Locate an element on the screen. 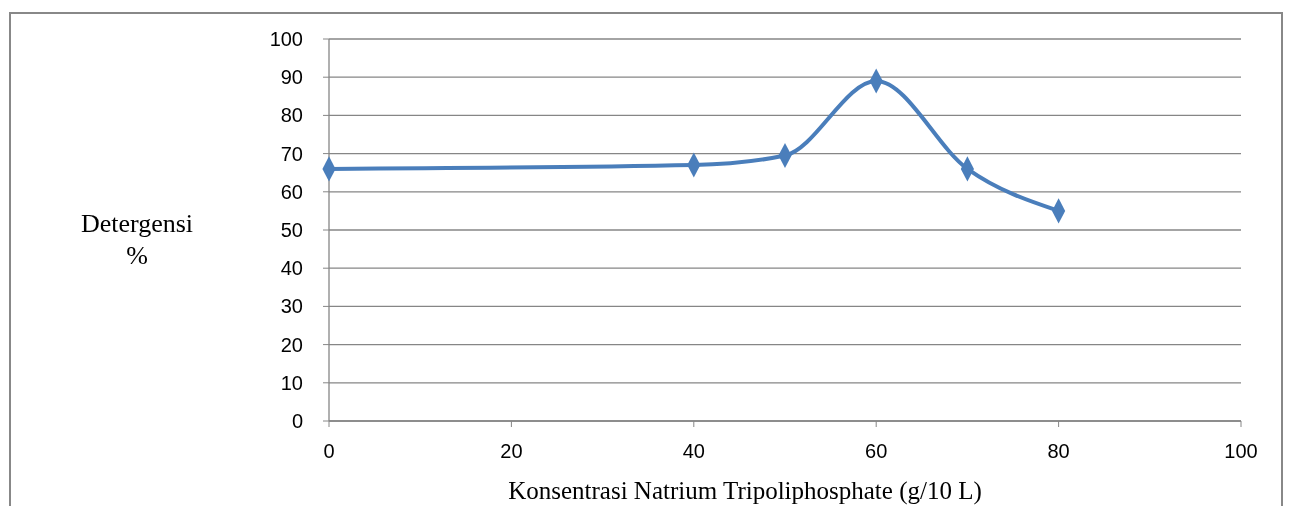 This screenshot has height=506, width=1292. x-tick-label: 0 is located at coordinates (329, 451).